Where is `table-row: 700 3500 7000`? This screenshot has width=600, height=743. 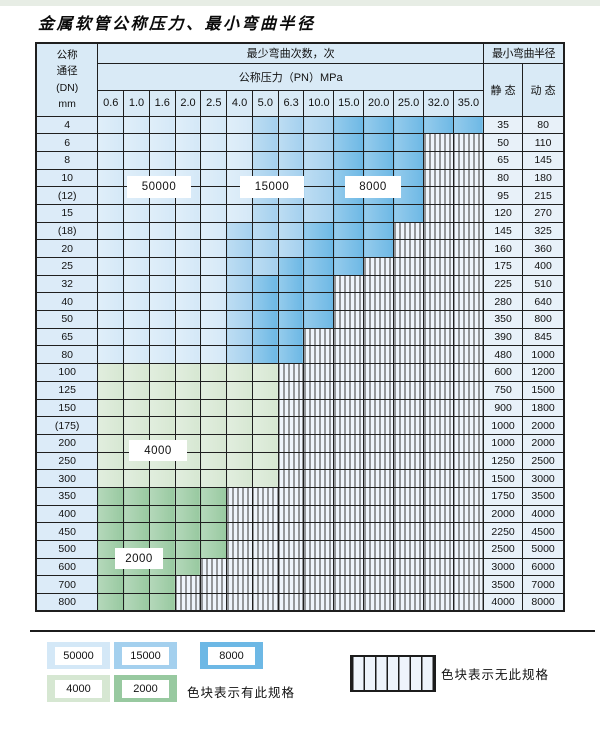 table-row: 700 3500 7000 is located at coordinates (300, 585).